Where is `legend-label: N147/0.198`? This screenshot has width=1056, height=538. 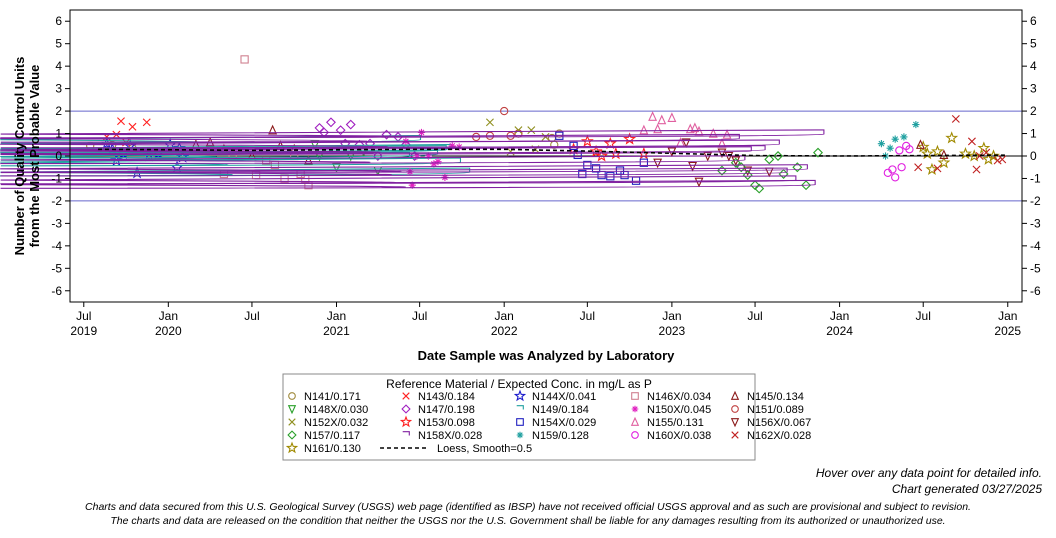
legend-label: N147/0.198 is located at coordinates (446, 410).